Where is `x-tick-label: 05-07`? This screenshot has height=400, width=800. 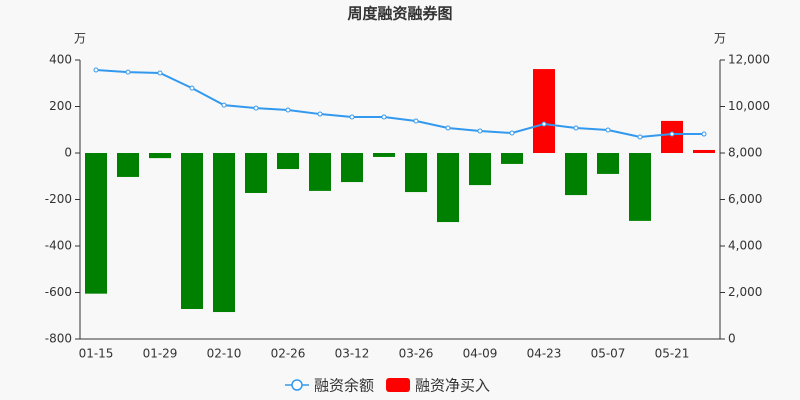 x-tick-label: 05-07 is located at coordinates (608, 354).